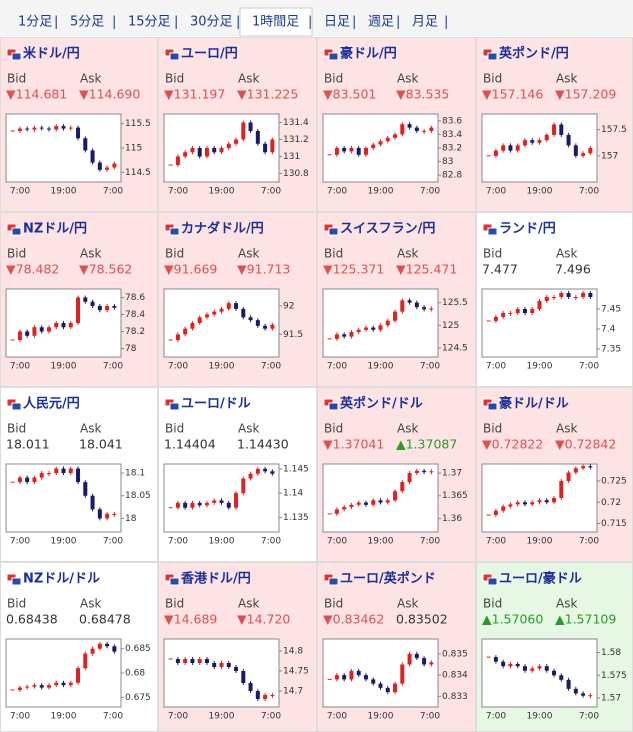 The height and width of the screenshot is (732, 633). I want to click on y-tick-label: 157.5, so click(614, 130).